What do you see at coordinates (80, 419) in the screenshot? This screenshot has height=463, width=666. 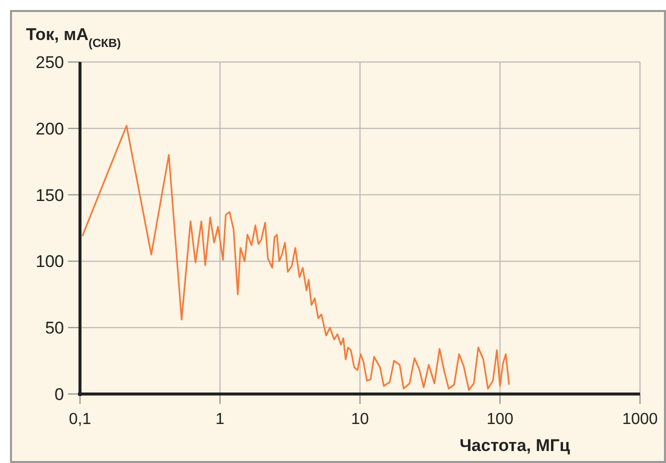 I see `x-tick-label: 0,1` at bounding box center [80, 419].